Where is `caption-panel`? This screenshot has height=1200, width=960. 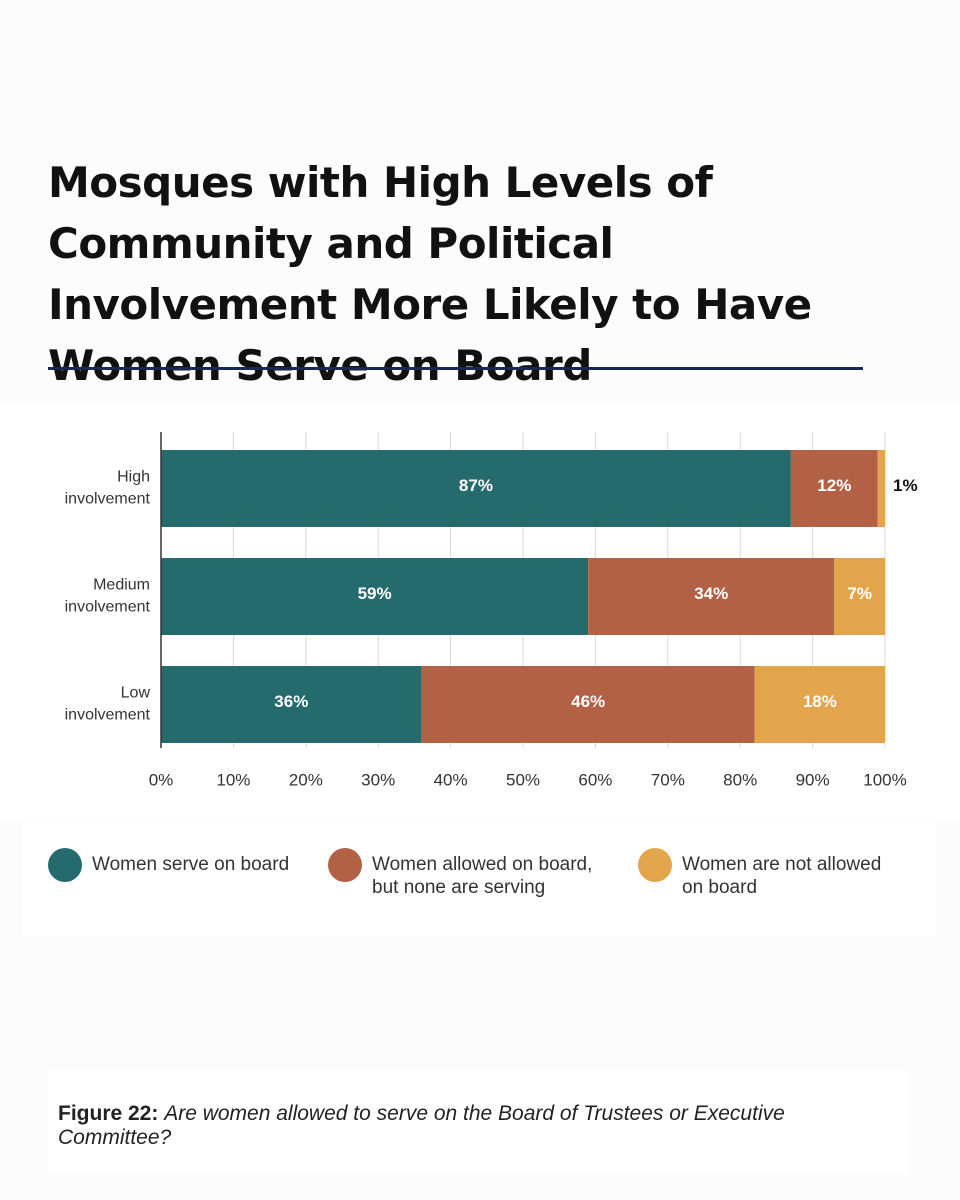
caption-panel is located at coordinates (478, 1122).